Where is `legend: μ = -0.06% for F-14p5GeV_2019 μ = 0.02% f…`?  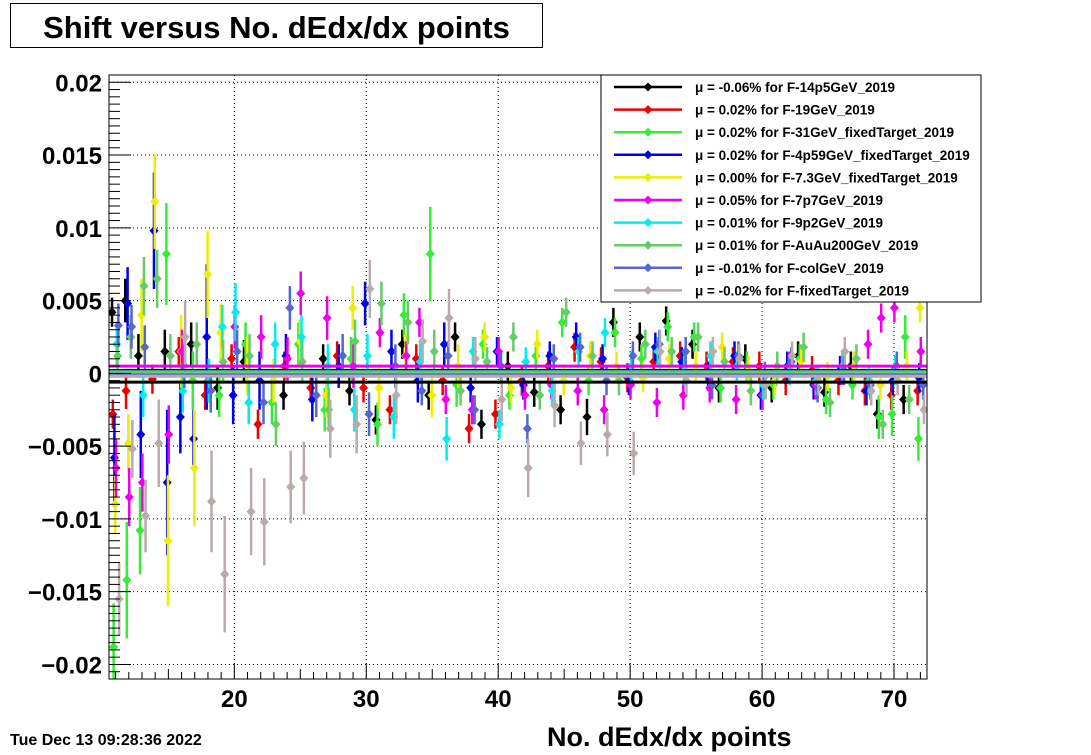 legend: μ = -0.06% for F-14p5GeV_2019 μ = 0.02% f… is located at coordinates (791, 188).